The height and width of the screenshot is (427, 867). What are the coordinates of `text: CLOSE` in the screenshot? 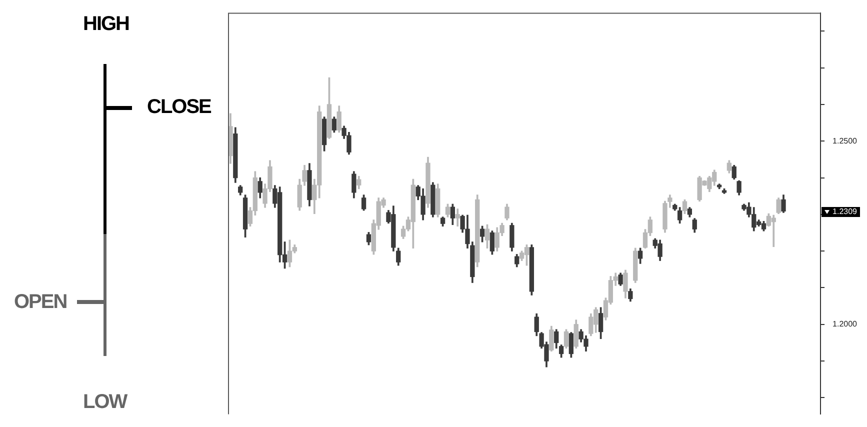 It's located at (179, 107).